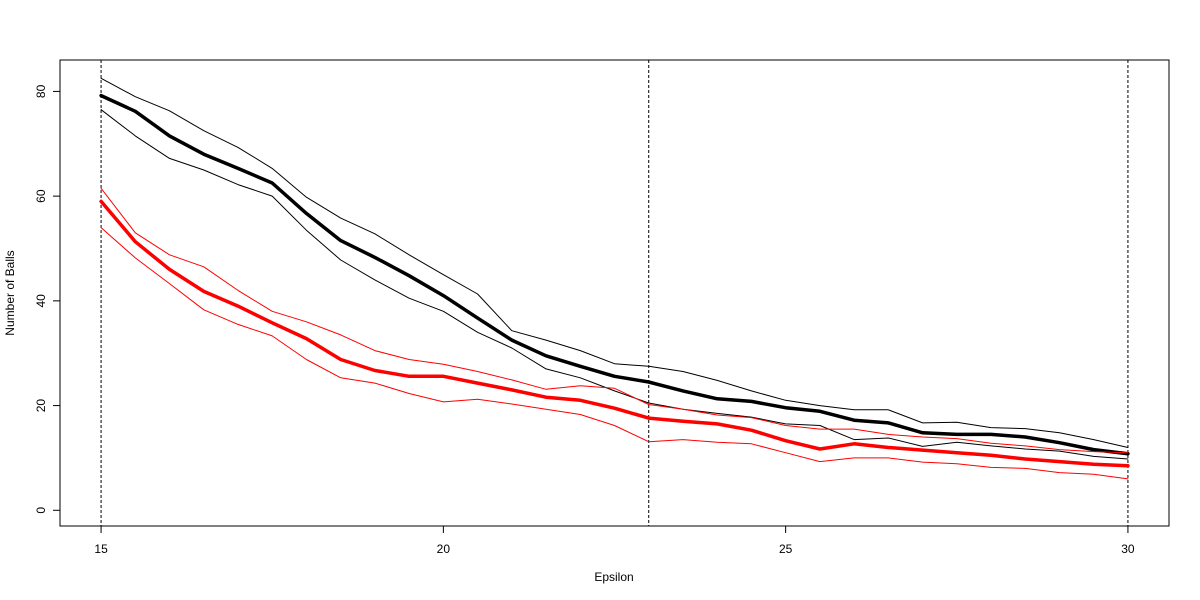  I want to click on x-axis: 15 20 25 30, so click(614, 540).